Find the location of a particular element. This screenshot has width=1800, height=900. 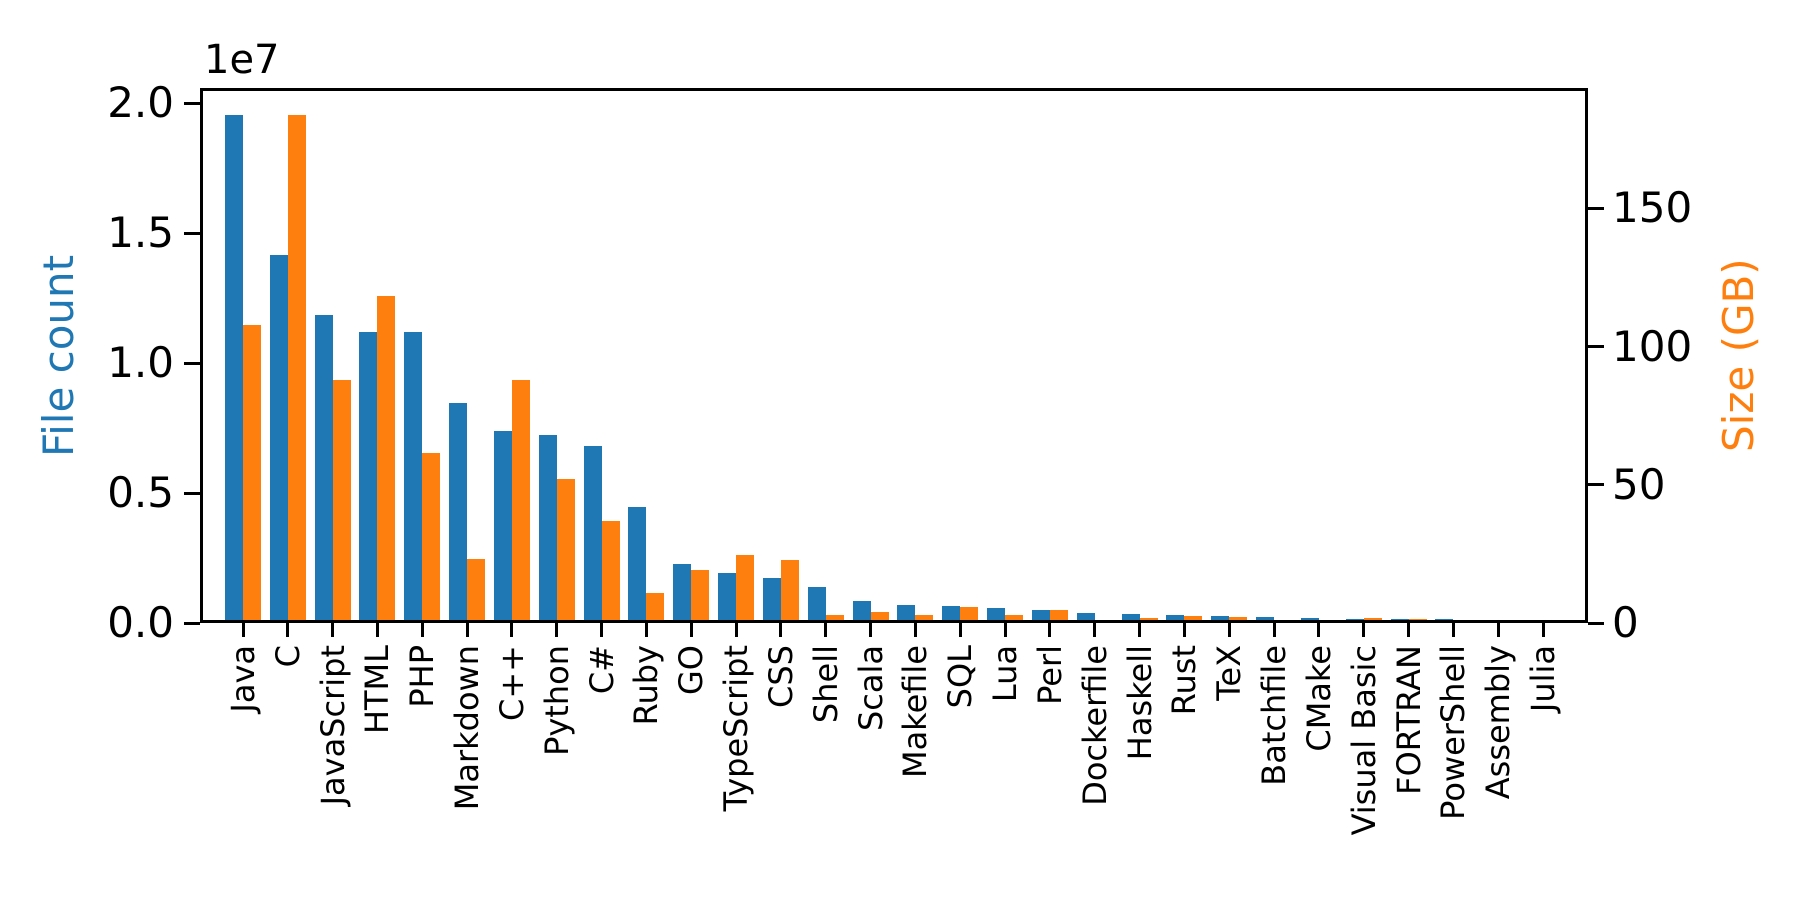

bar-size-gb-ruby is located at coordinates (655, 607).